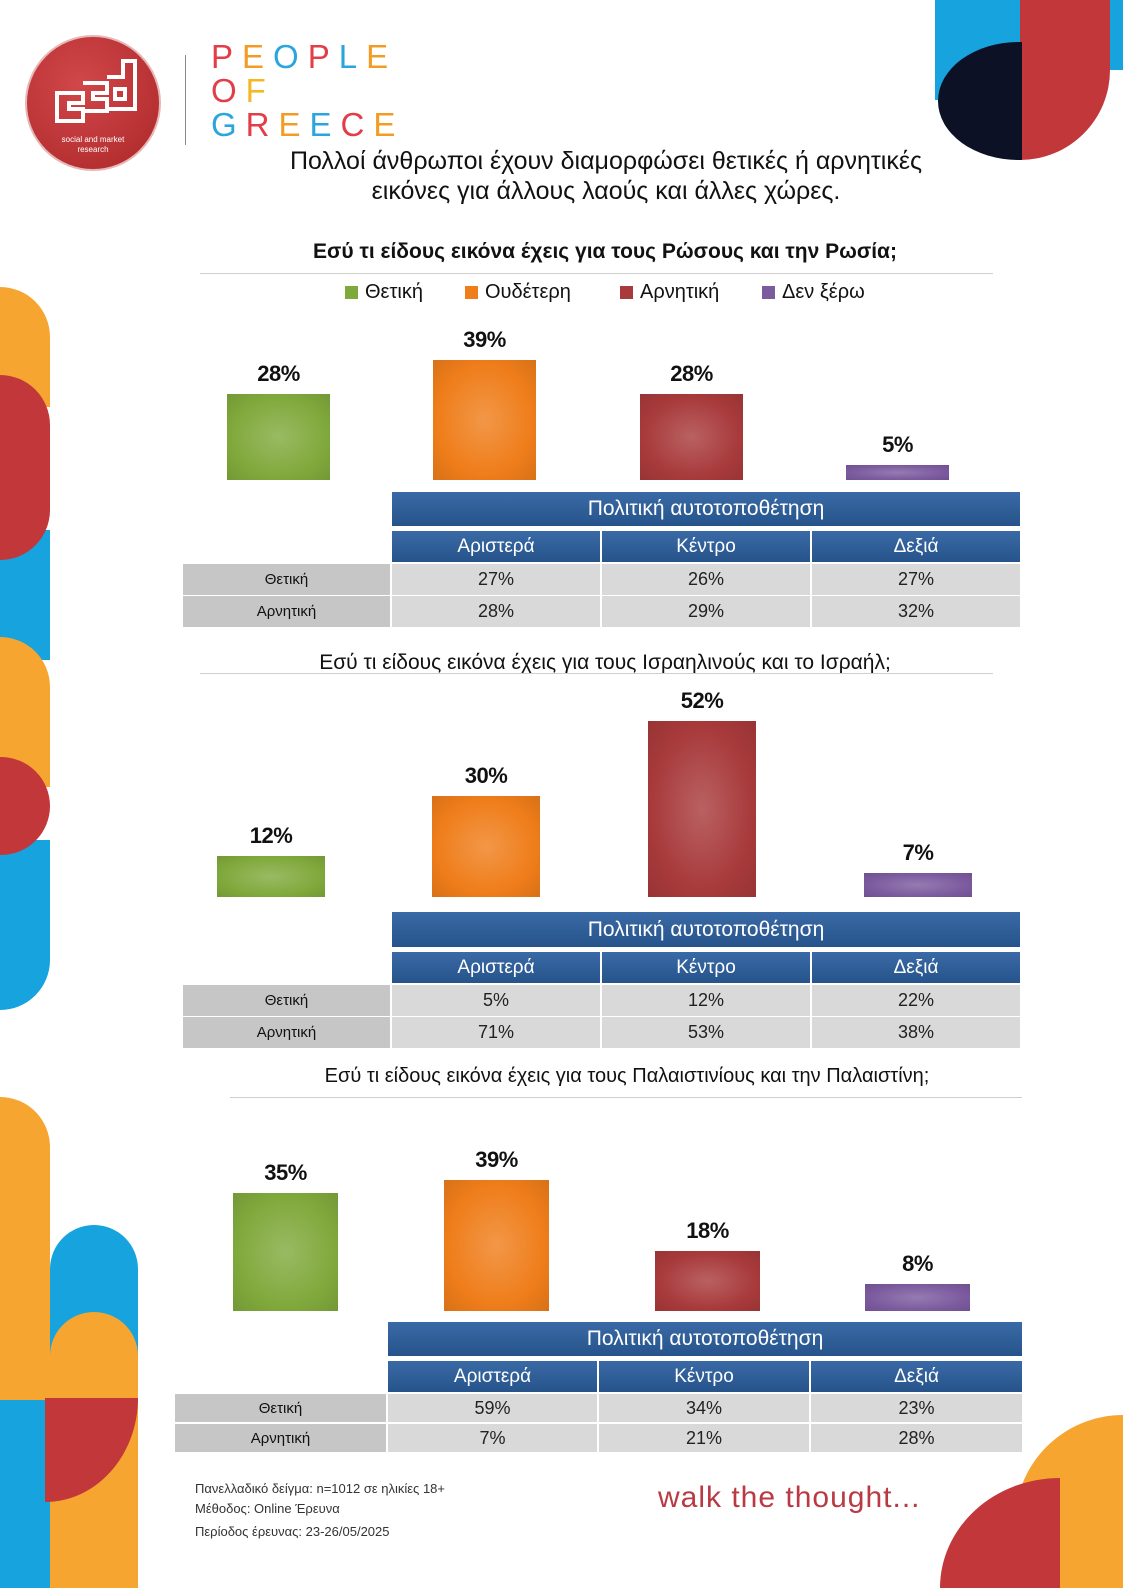 This screenshot has width=1123, height=1588. What do you see at coordinates (918, 852) in the screenshot?
I see `value-label-dont-know: 7%` at bounding box center [918, 852].